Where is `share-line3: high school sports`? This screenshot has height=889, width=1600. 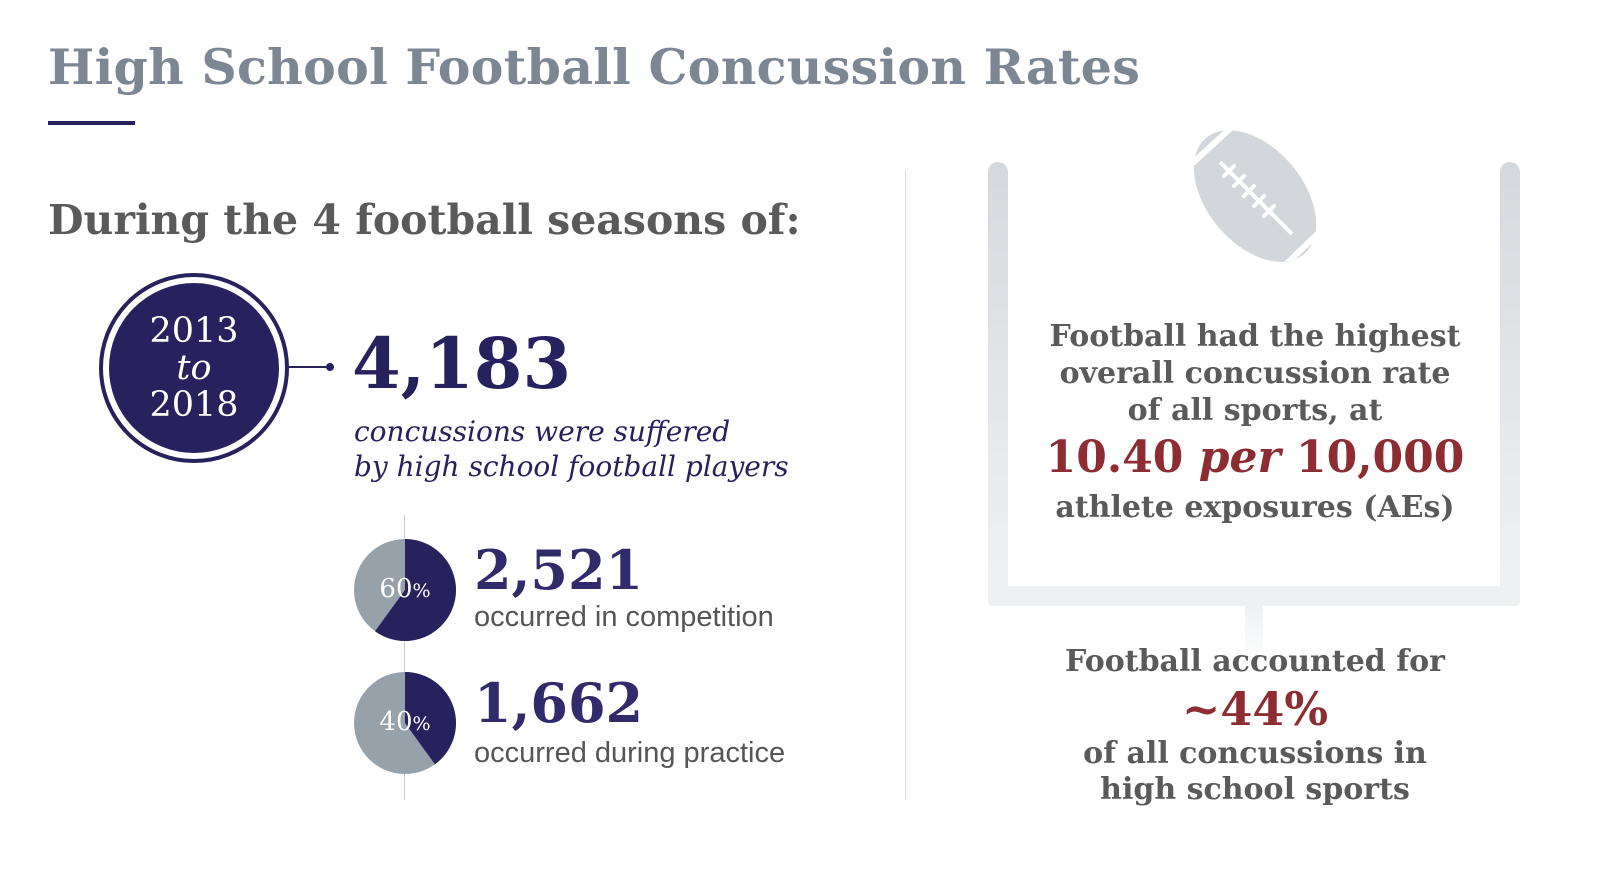
share-line3: high school sports is located at coordinates (1255, 789).